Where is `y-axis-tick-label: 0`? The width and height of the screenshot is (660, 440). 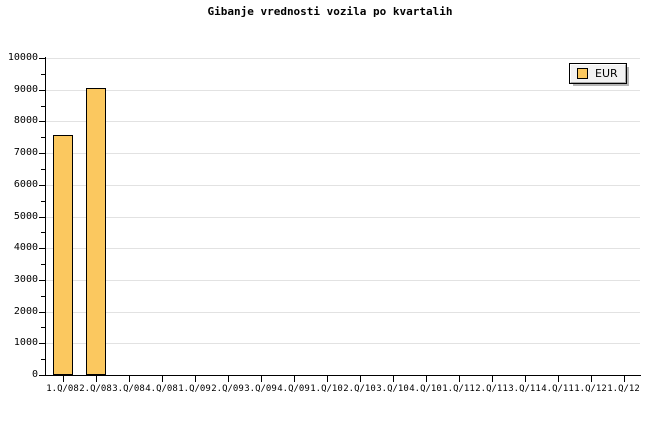
y-axis-tick-label: 0 is located at coordinates (34, 374).